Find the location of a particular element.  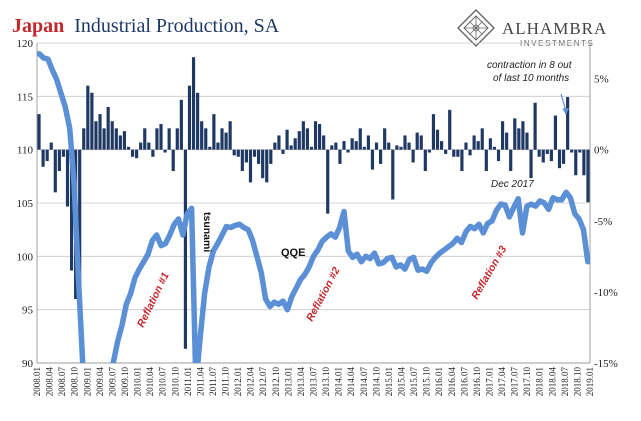

chart-title: Japan Industrial Production, SA is located at coordinates (146, 26).